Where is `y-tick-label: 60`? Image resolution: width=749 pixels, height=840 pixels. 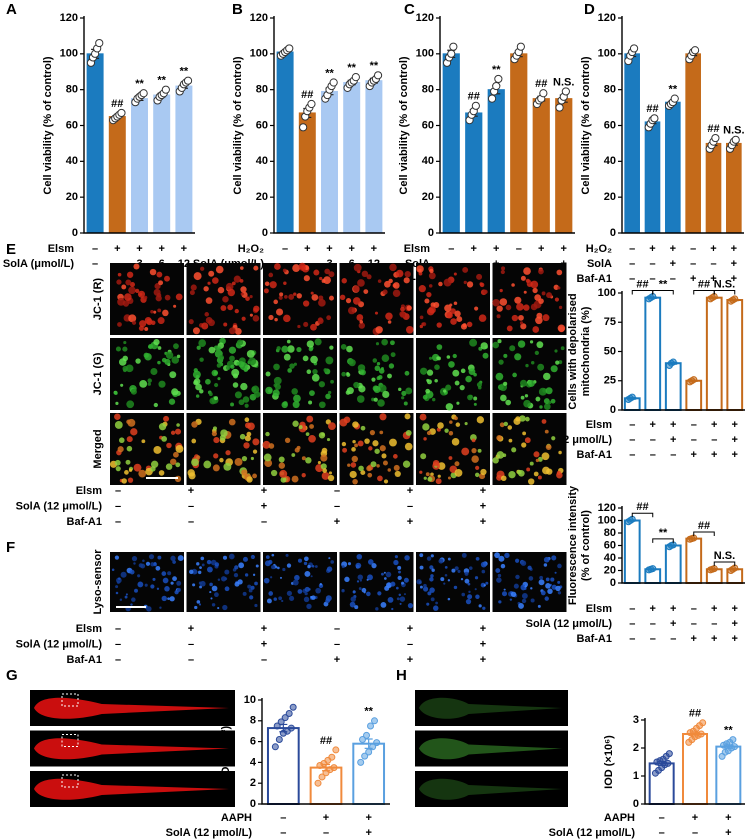
y-tick-label: 60 is located at coordinates (262, 125).